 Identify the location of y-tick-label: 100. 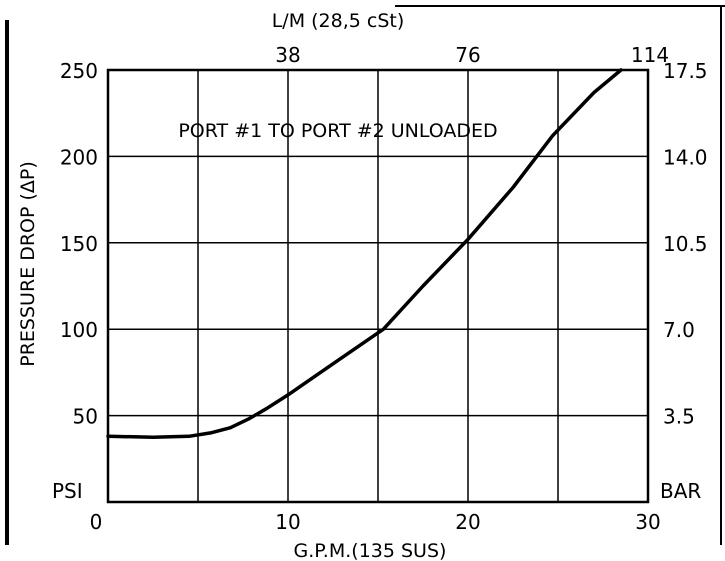
(79, 330).